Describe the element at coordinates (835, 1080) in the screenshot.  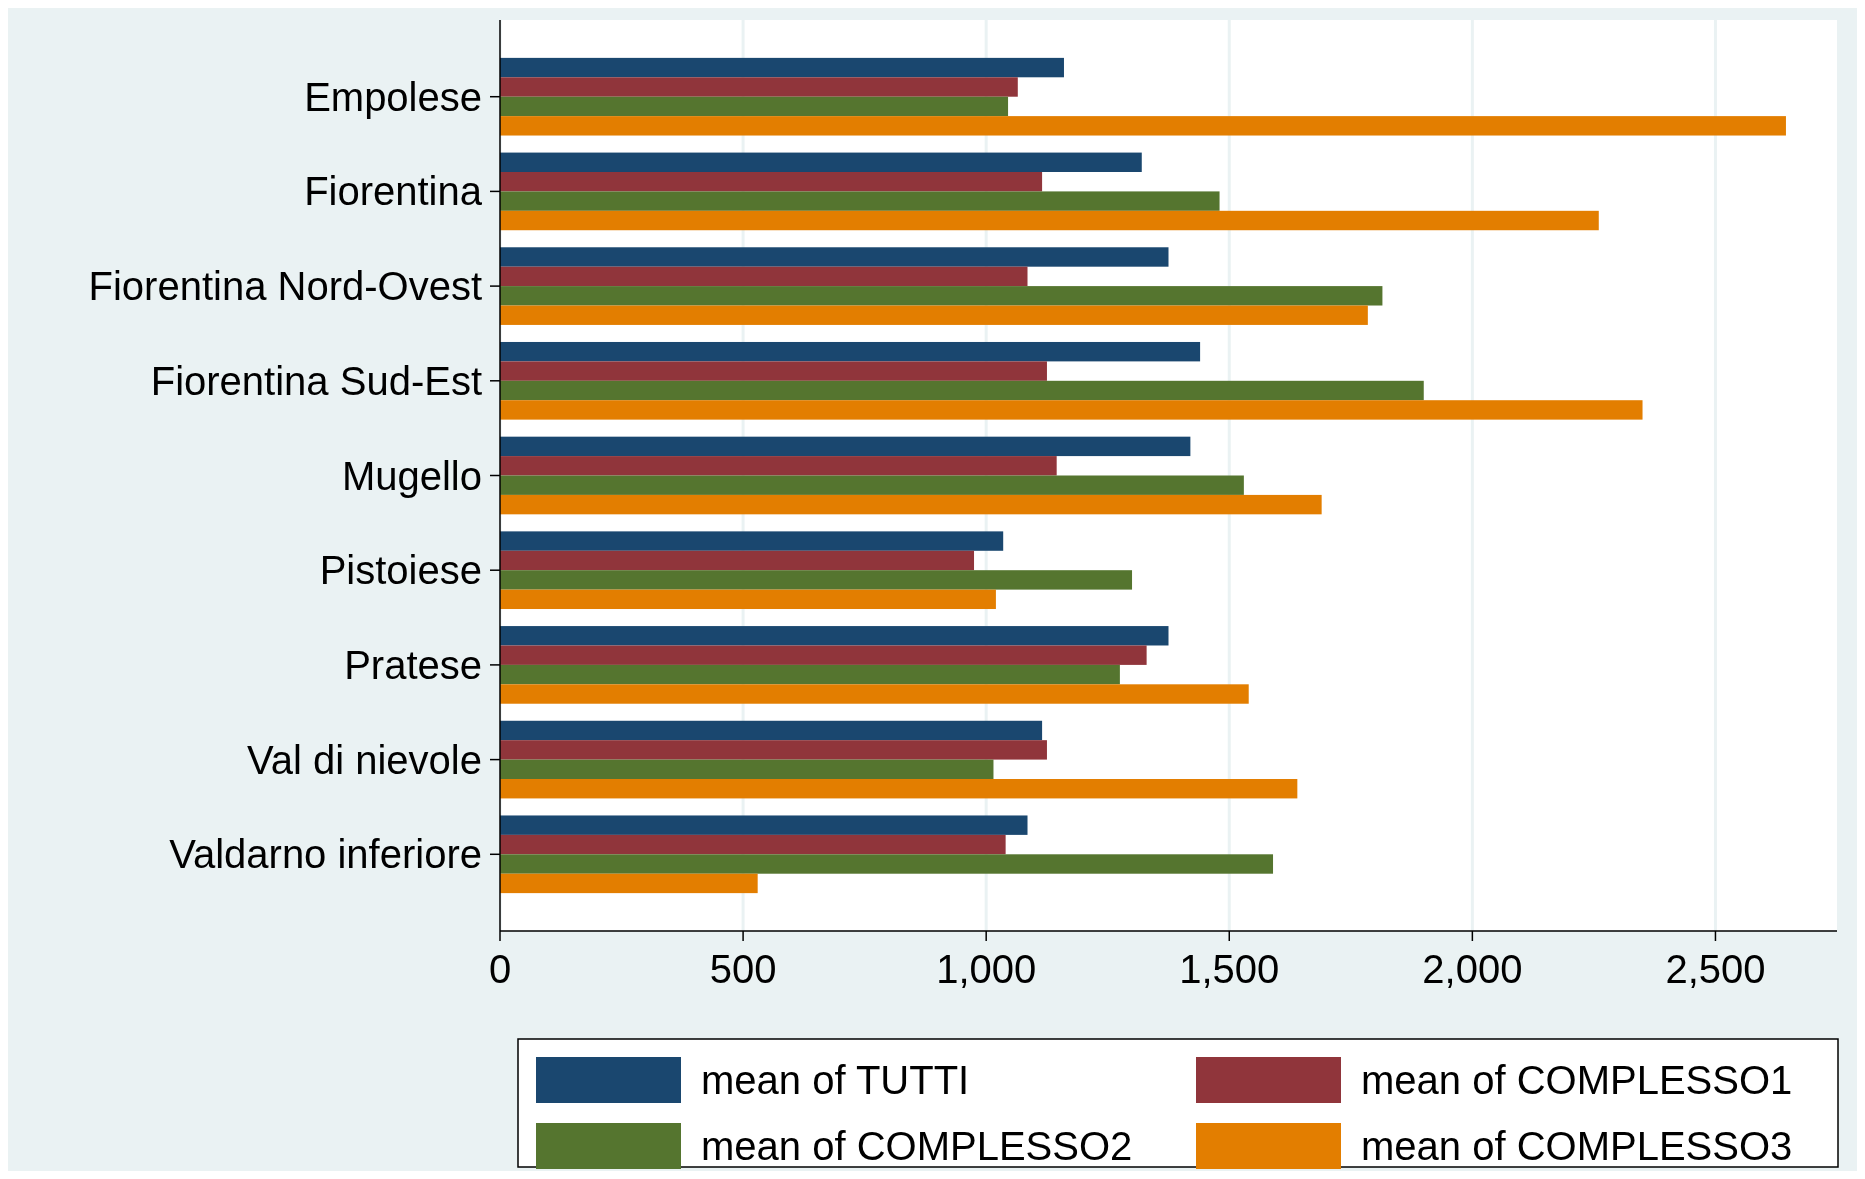
I see `legend-label: mean of TUTTI` at that location.